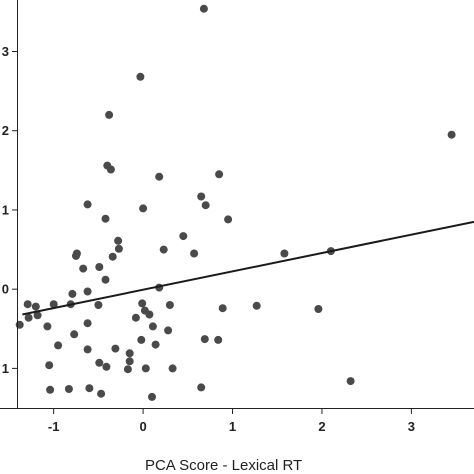 The width and height of the screenshot is (474, 474). I want to click on x-axis-ticks: -1 0 1 2 3, so click(231, 421).